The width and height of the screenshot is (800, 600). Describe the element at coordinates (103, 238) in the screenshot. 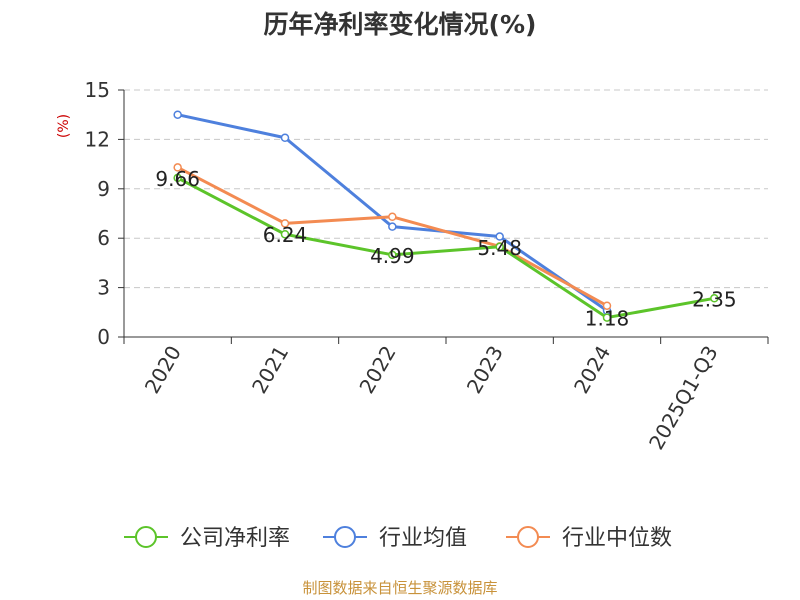

I see `y-tick-label: 6` at that location.